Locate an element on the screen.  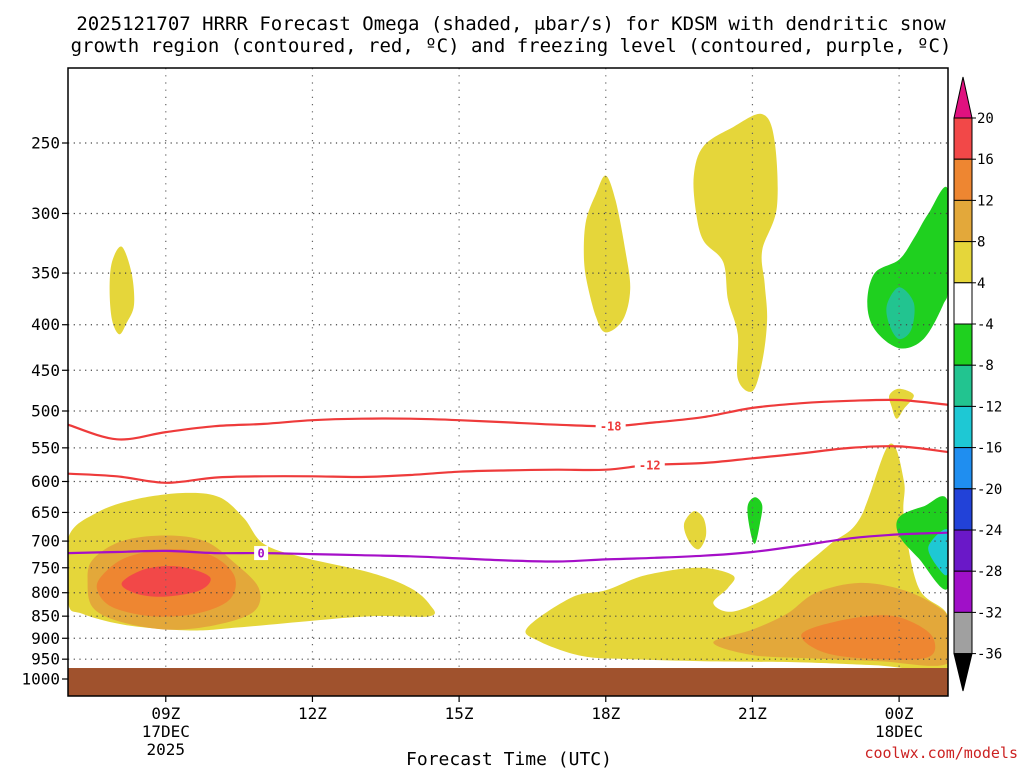
surface-below-ground is located at coordinates (508, 682).